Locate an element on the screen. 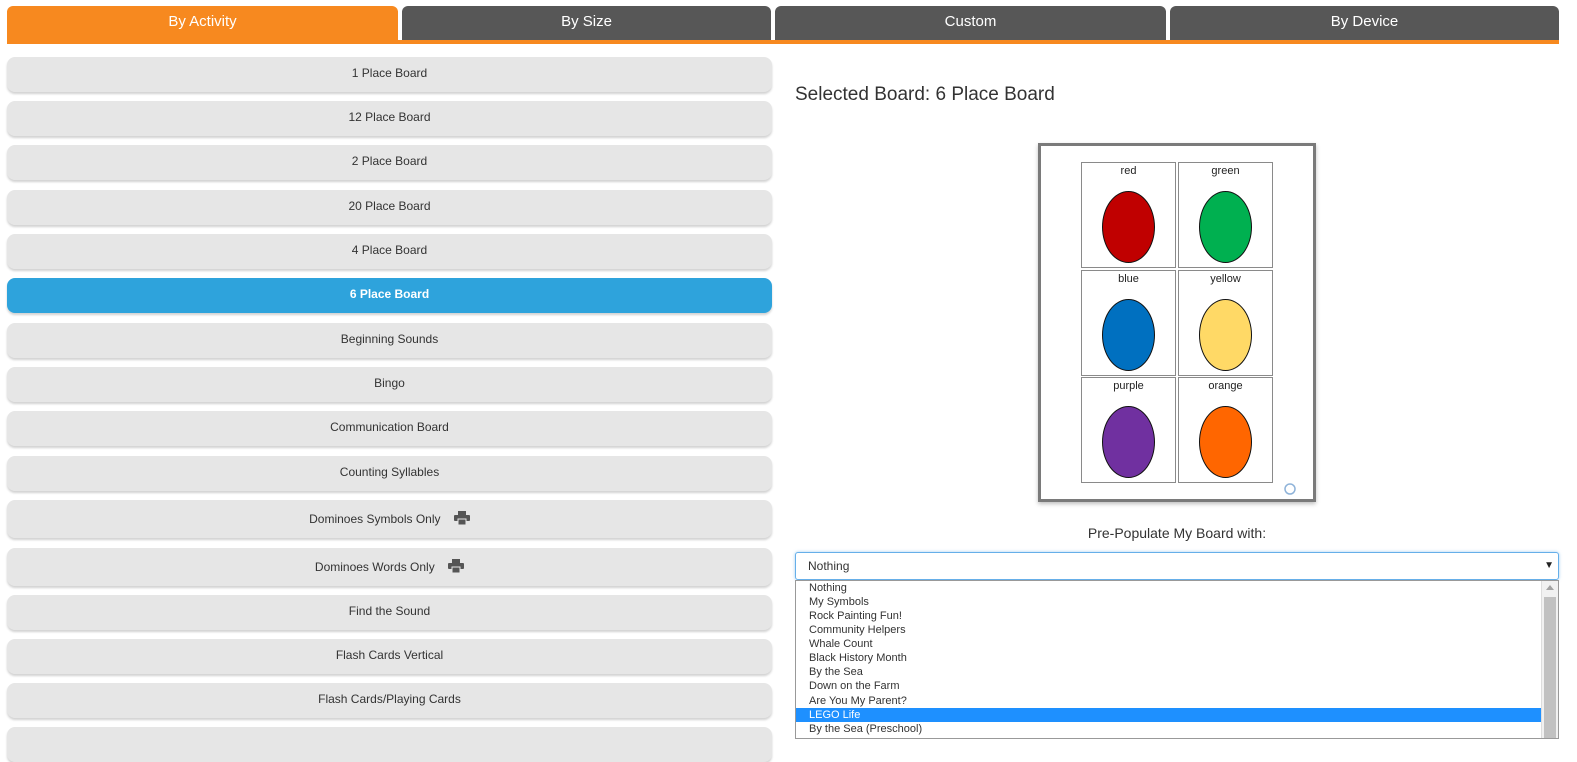  option-item: Whale Count is located at coordinates (841, 644).